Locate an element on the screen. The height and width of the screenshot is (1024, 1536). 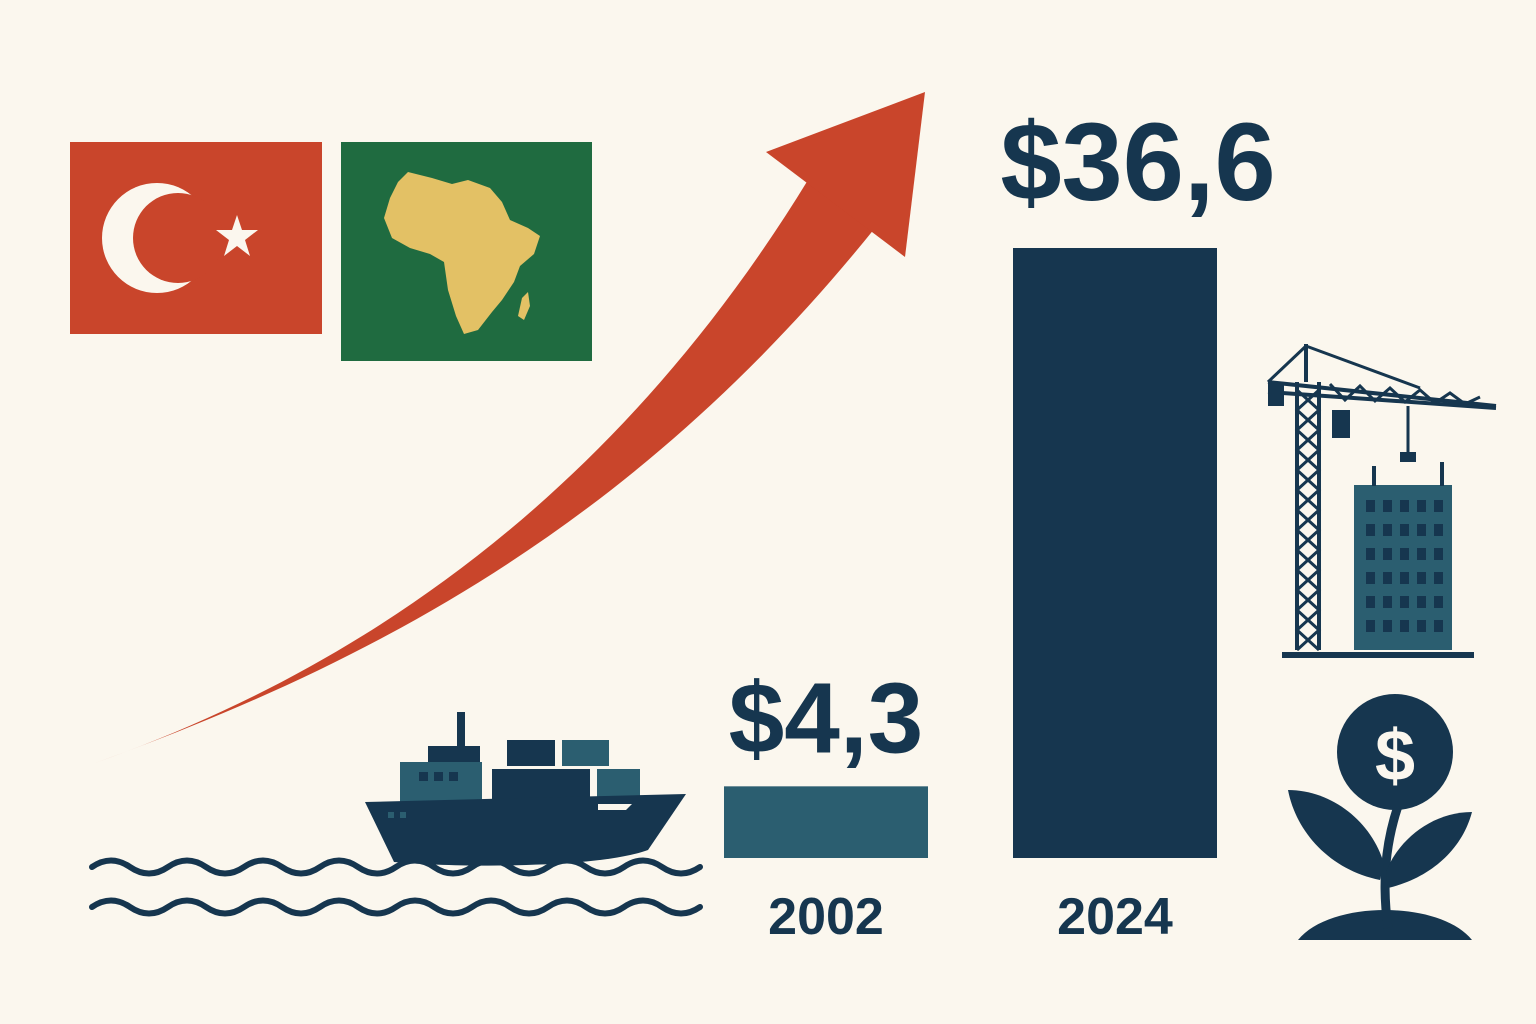
africa-flag-icon is located at coordinates (466, 251).